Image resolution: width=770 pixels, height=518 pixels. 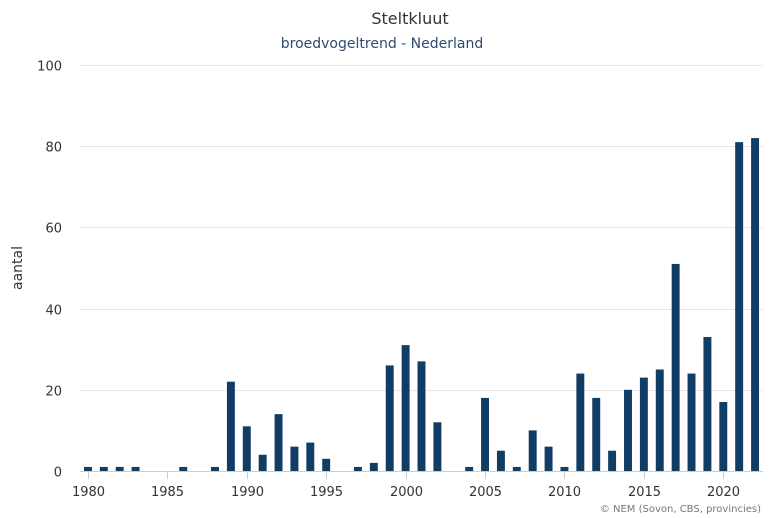 What do you see at coordinates (88, 492) in the screenshot?
I see `x-tick-label-1980: 1980` at bounding box center [88, 492].